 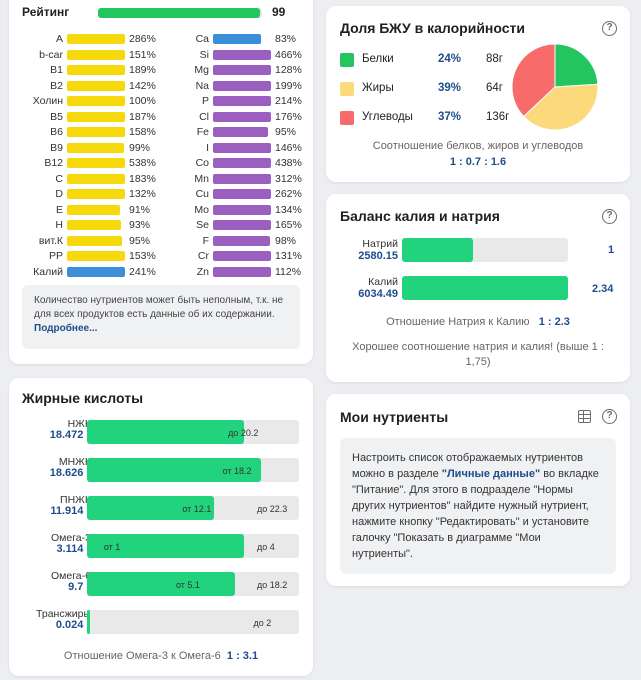 I want to click on nutrient-row: B5 187%, so click(x=84, y=118).